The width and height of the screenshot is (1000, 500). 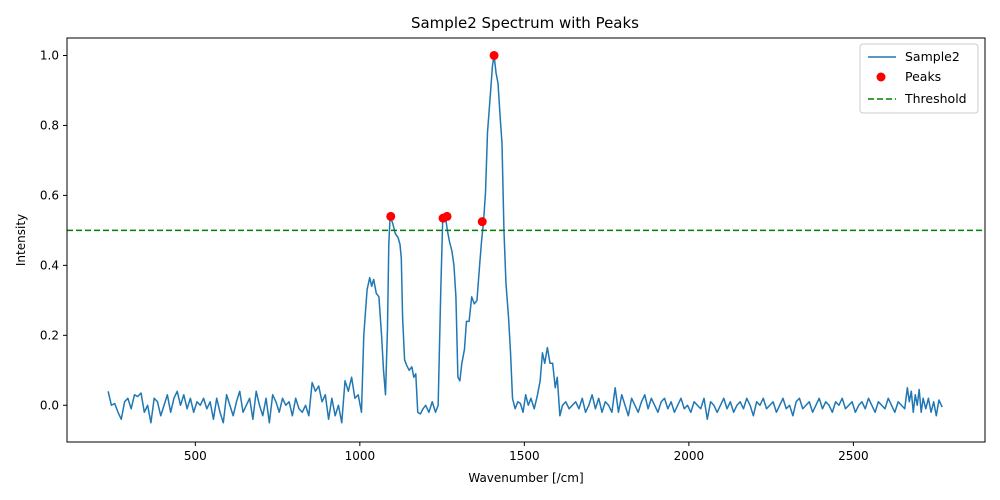 I want to click on legend-label-threshold: Threshold, so click(x=935, y=98).